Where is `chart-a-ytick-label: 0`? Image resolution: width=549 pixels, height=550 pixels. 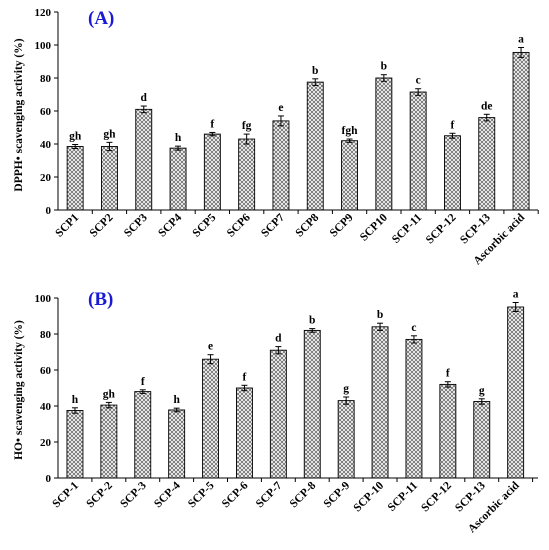 chart-a-ytick-label: 0 is located at coordinates (49, 211).